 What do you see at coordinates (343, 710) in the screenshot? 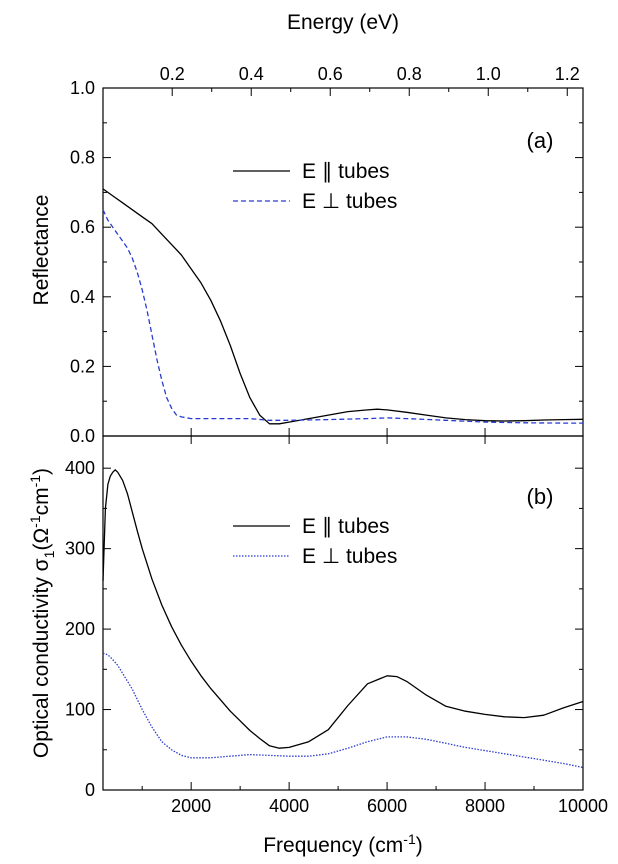
I see `series-line-b-perpendicular` at bounding box center [343, 710].